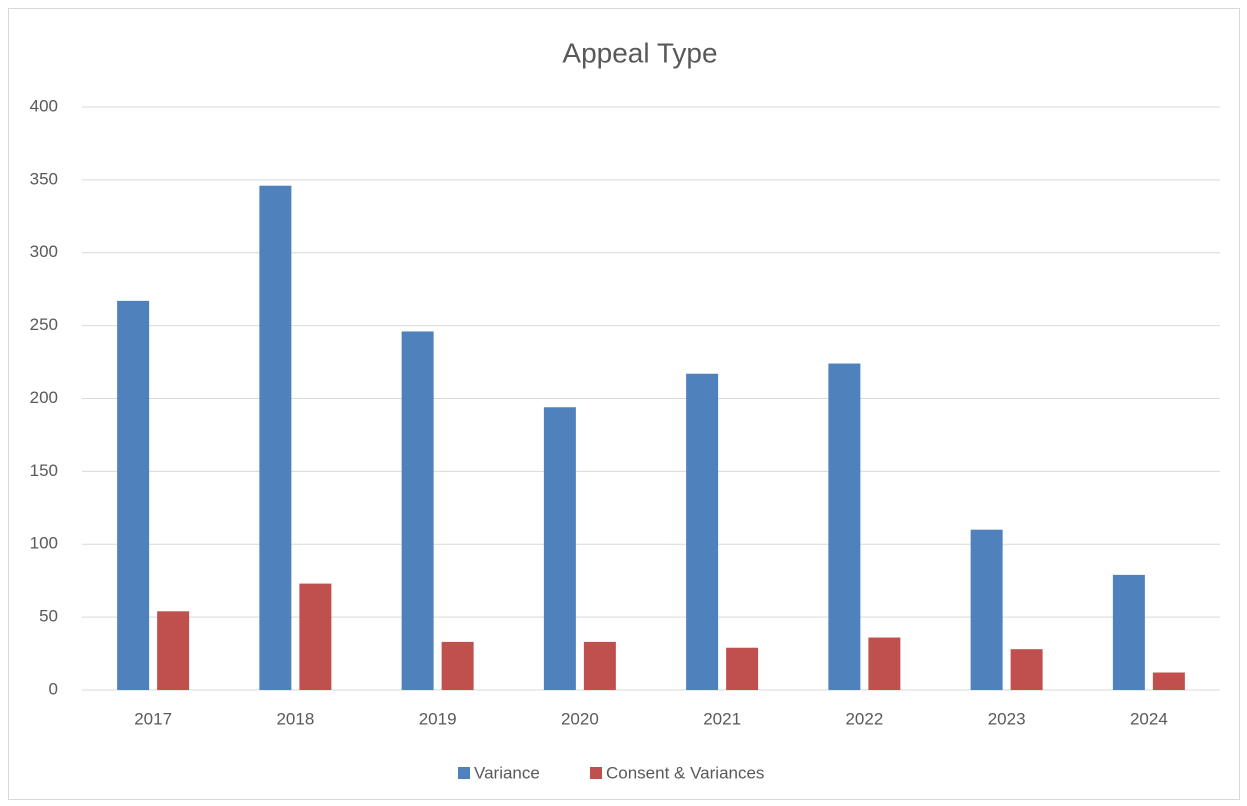  What do you see at coordinates (44, 251) in the screenshot?
I see `y-tick-label: 300` at bounding box center [44, 251].